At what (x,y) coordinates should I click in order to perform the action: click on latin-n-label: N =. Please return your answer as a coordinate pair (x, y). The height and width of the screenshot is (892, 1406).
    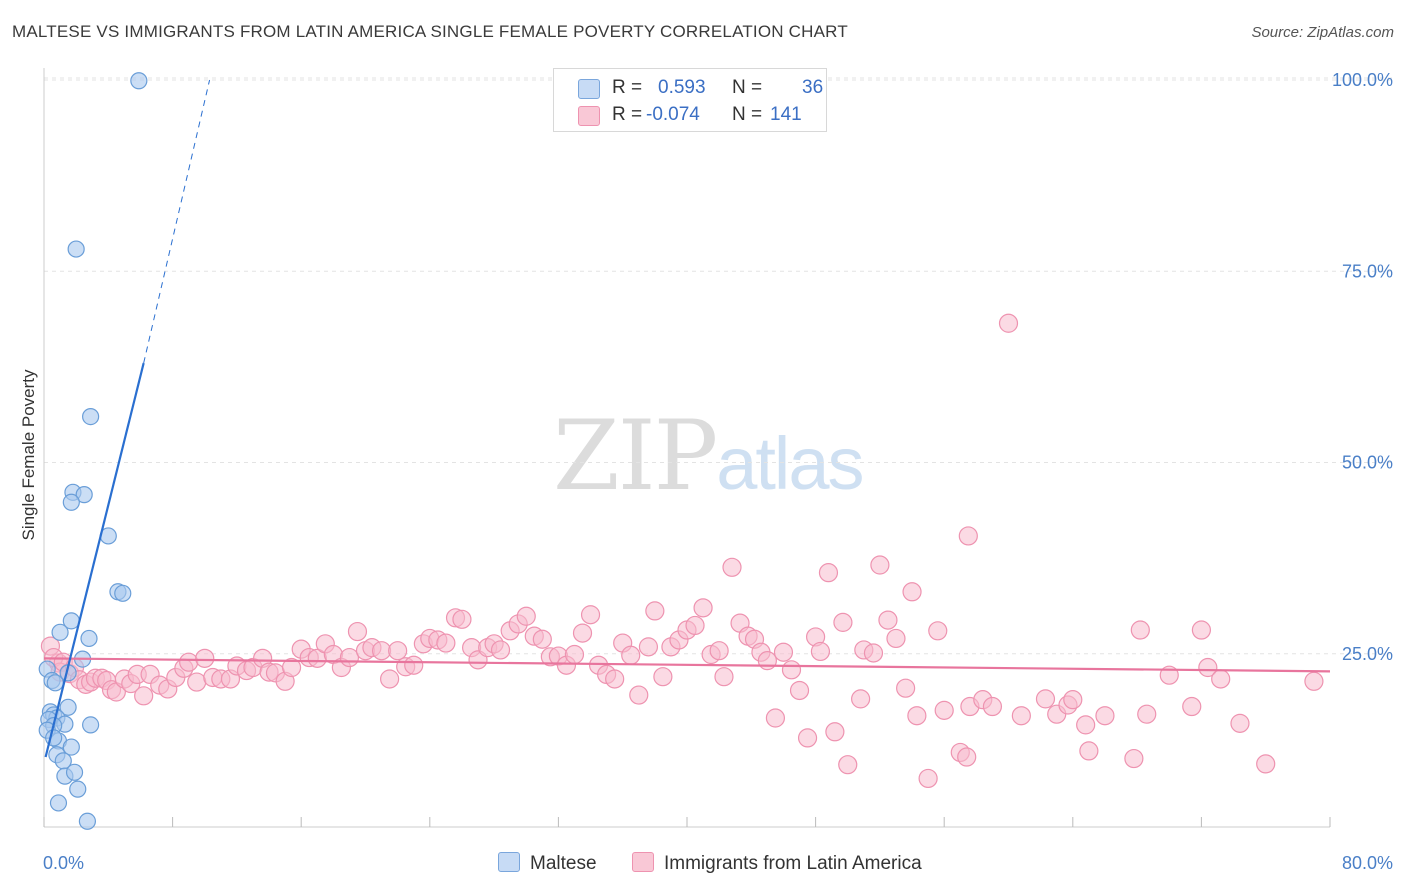
    Looking at the image, I should click on (747, 114).